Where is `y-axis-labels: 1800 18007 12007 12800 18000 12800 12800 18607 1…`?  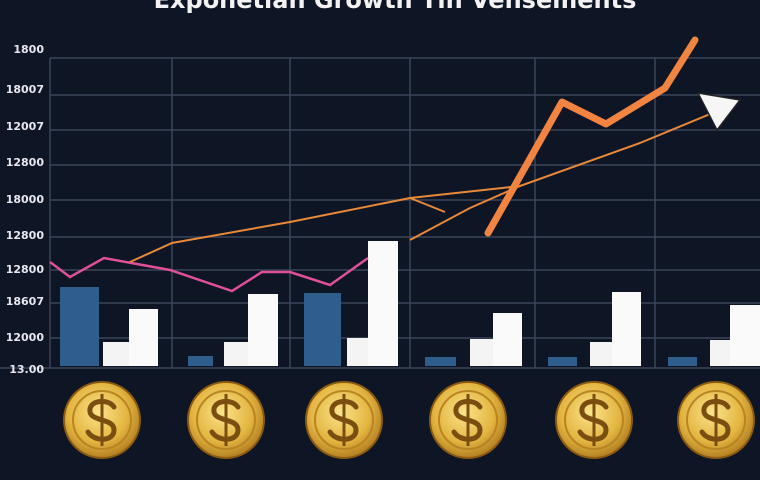 y-axis-labels: 1800 18007 12007 12800 18000 12800 12800 18607 1… is located at coordinates (25, 209).